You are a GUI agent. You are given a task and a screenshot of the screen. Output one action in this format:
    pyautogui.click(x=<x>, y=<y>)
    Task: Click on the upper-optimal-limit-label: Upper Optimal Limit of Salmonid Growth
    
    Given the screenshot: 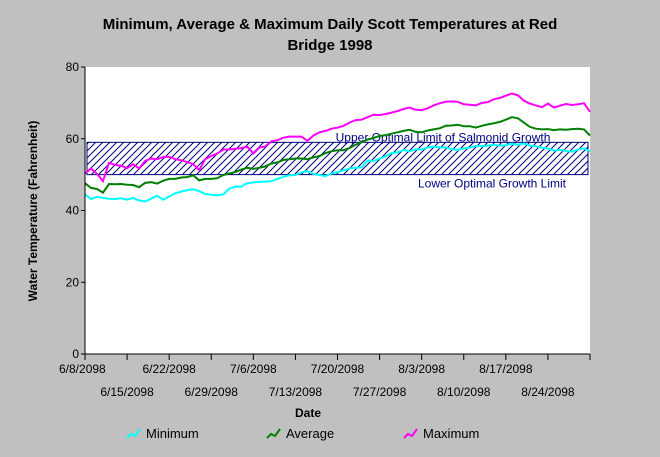 What is the action you would take?
    pyautogui.click(x=443, y=137)
    